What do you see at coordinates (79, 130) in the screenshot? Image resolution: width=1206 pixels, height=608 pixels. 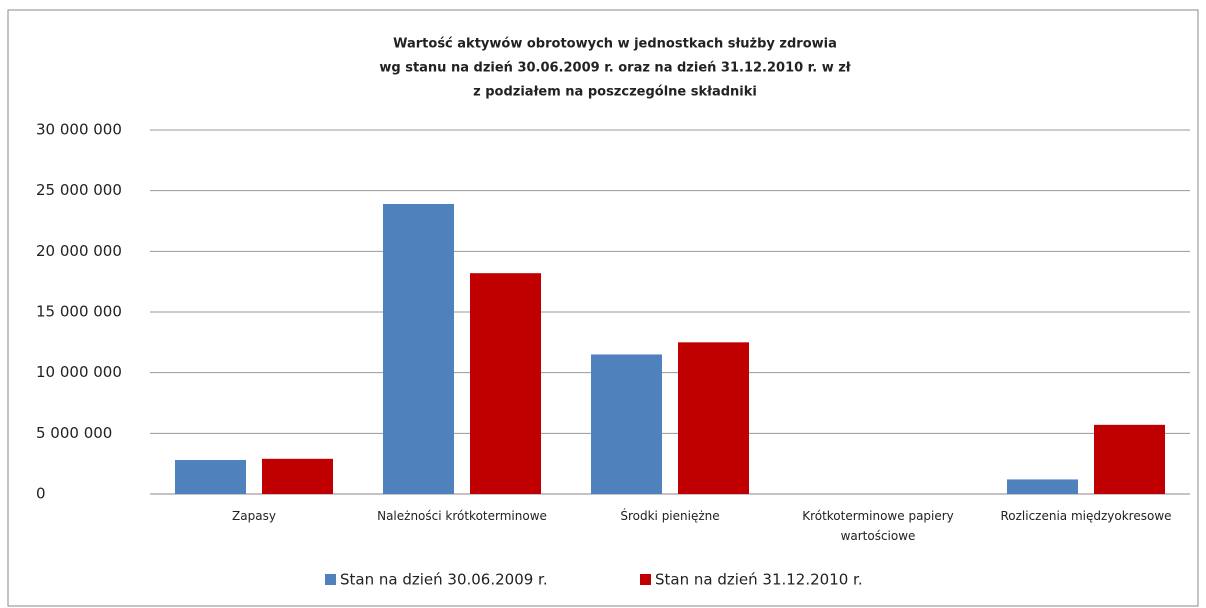 I see `y-tick-label: 30 000 000` at bounding box center [79, 130].